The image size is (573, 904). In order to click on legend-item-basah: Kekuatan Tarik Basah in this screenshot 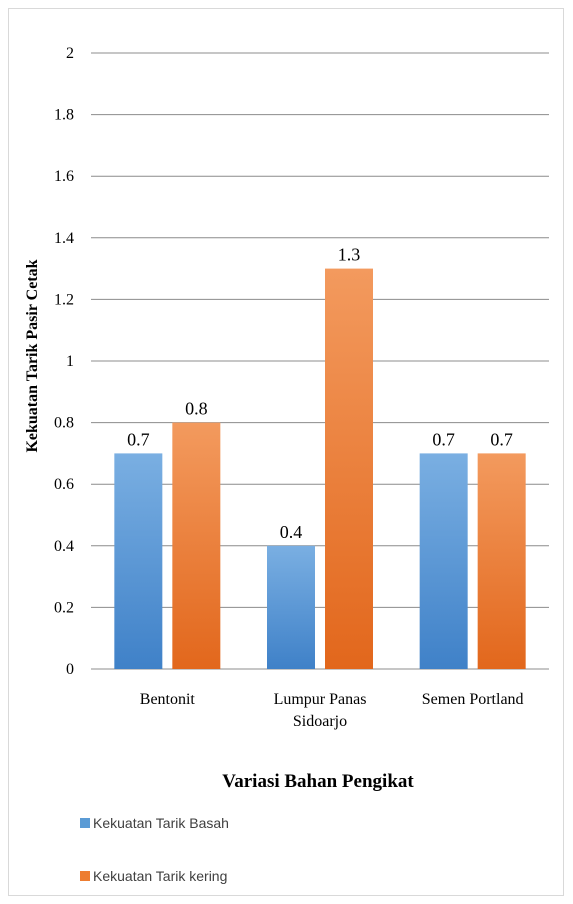, I will do `click(154, 823)`.